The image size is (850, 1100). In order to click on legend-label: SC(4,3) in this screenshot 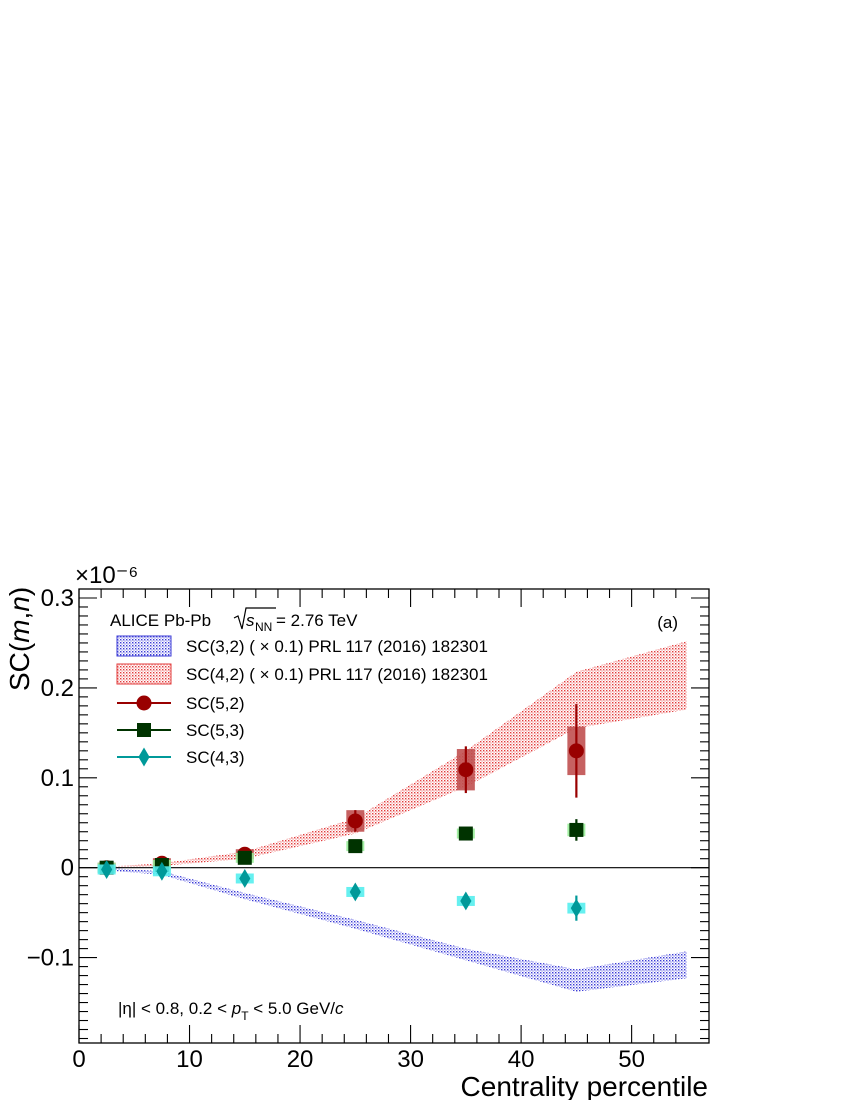, I will do `click(215, 757)`.